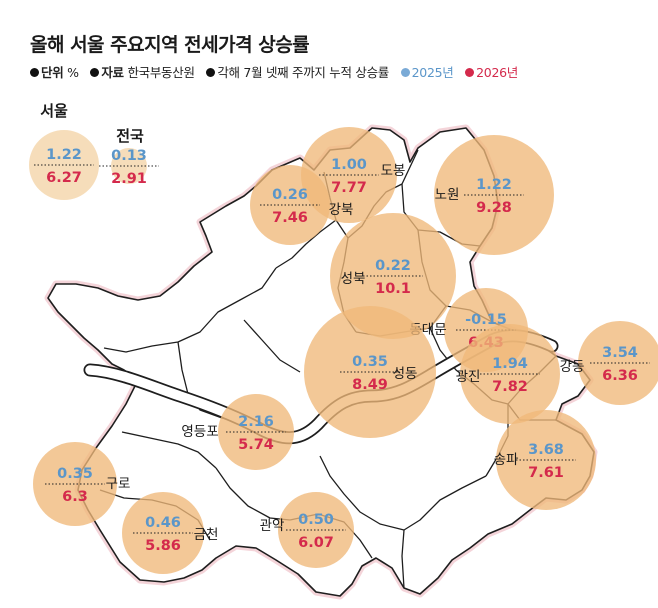 The width and height of the screenshot is (658, 608). Describe the element at coordinates (609, 363) in the screenshot. I see `bubble-강동: 3.54 6.36 강동` at that location.